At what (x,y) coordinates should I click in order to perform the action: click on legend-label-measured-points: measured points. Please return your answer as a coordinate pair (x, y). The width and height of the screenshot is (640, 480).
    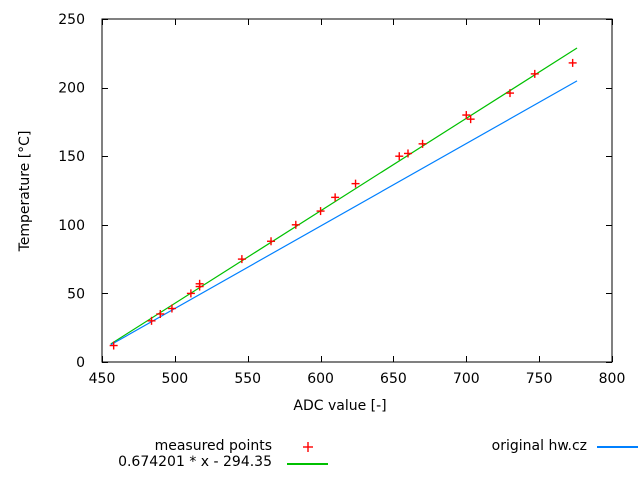
    Looking at the image, I should click on (213, 446).